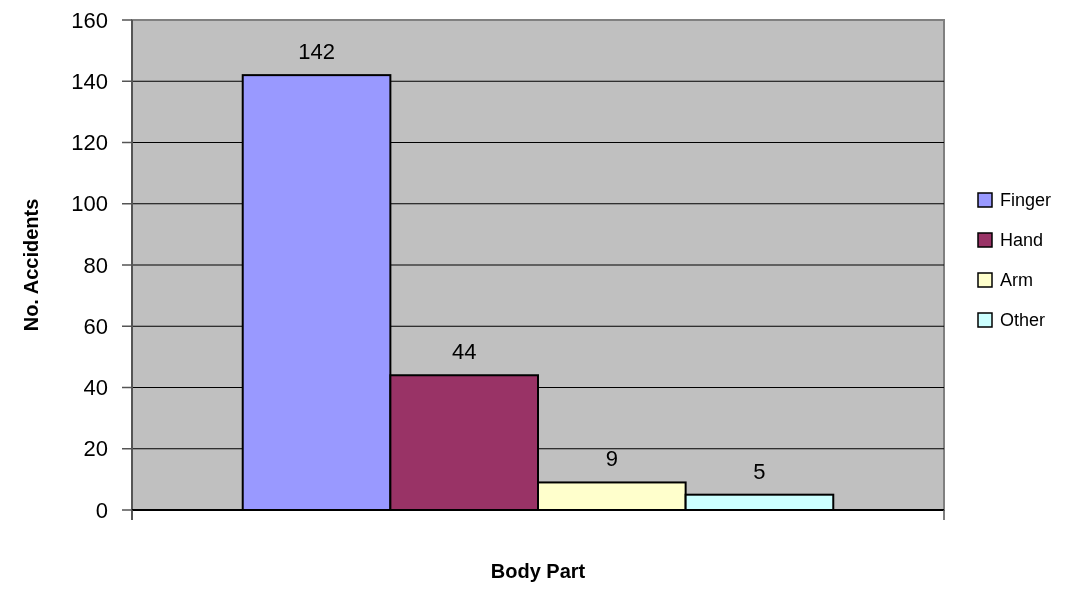  What do you see at coordinates (538, 571) in the screenshot?
I see `x-axis-title: Body Part` at bounding box center [538, 571].